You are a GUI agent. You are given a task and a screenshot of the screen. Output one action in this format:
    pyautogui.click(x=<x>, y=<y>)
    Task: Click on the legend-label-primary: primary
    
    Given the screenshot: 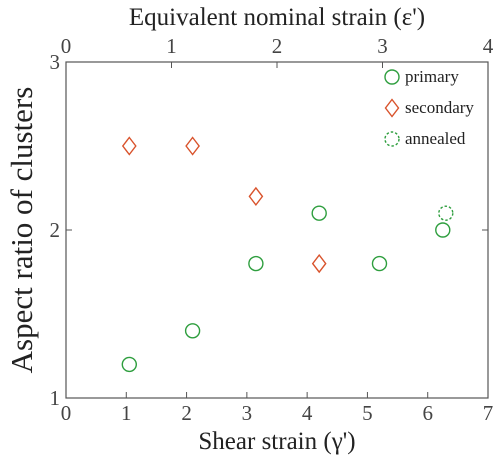 What is the action you would take?
    pyautogui.click(x=432, y=76)
    